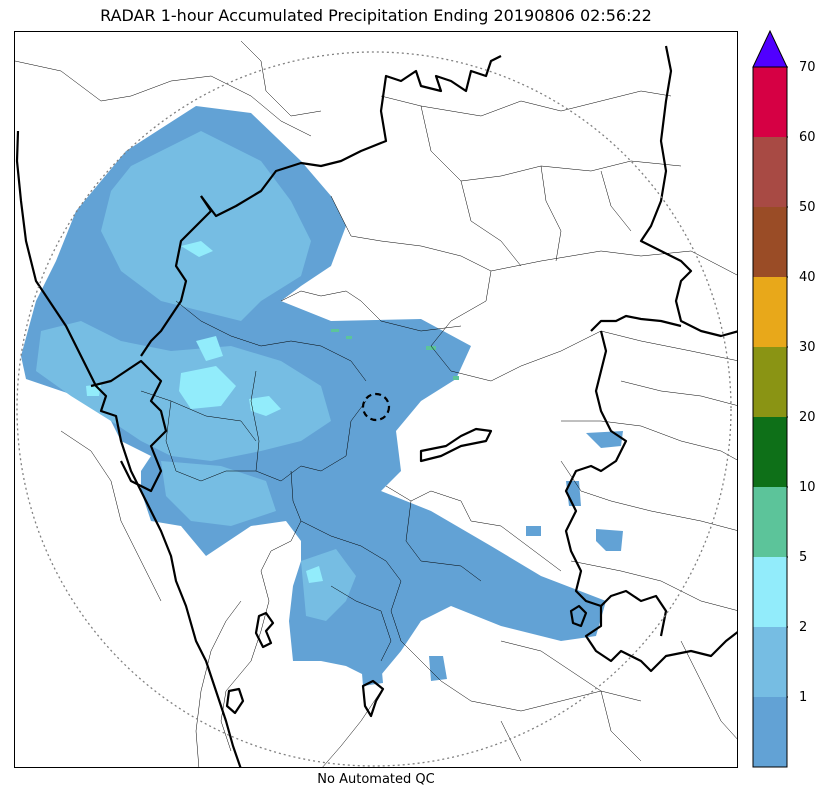  What do you see at coordinates (807, 277) in the screenshot?
I see `colorbar-label: 40` at bounding box center [807, 277].